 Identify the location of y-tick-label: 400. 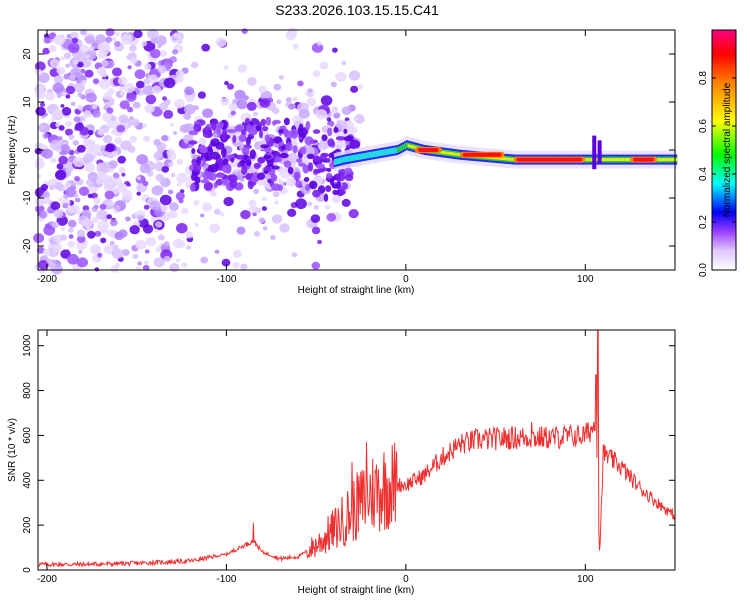
(27, 480).